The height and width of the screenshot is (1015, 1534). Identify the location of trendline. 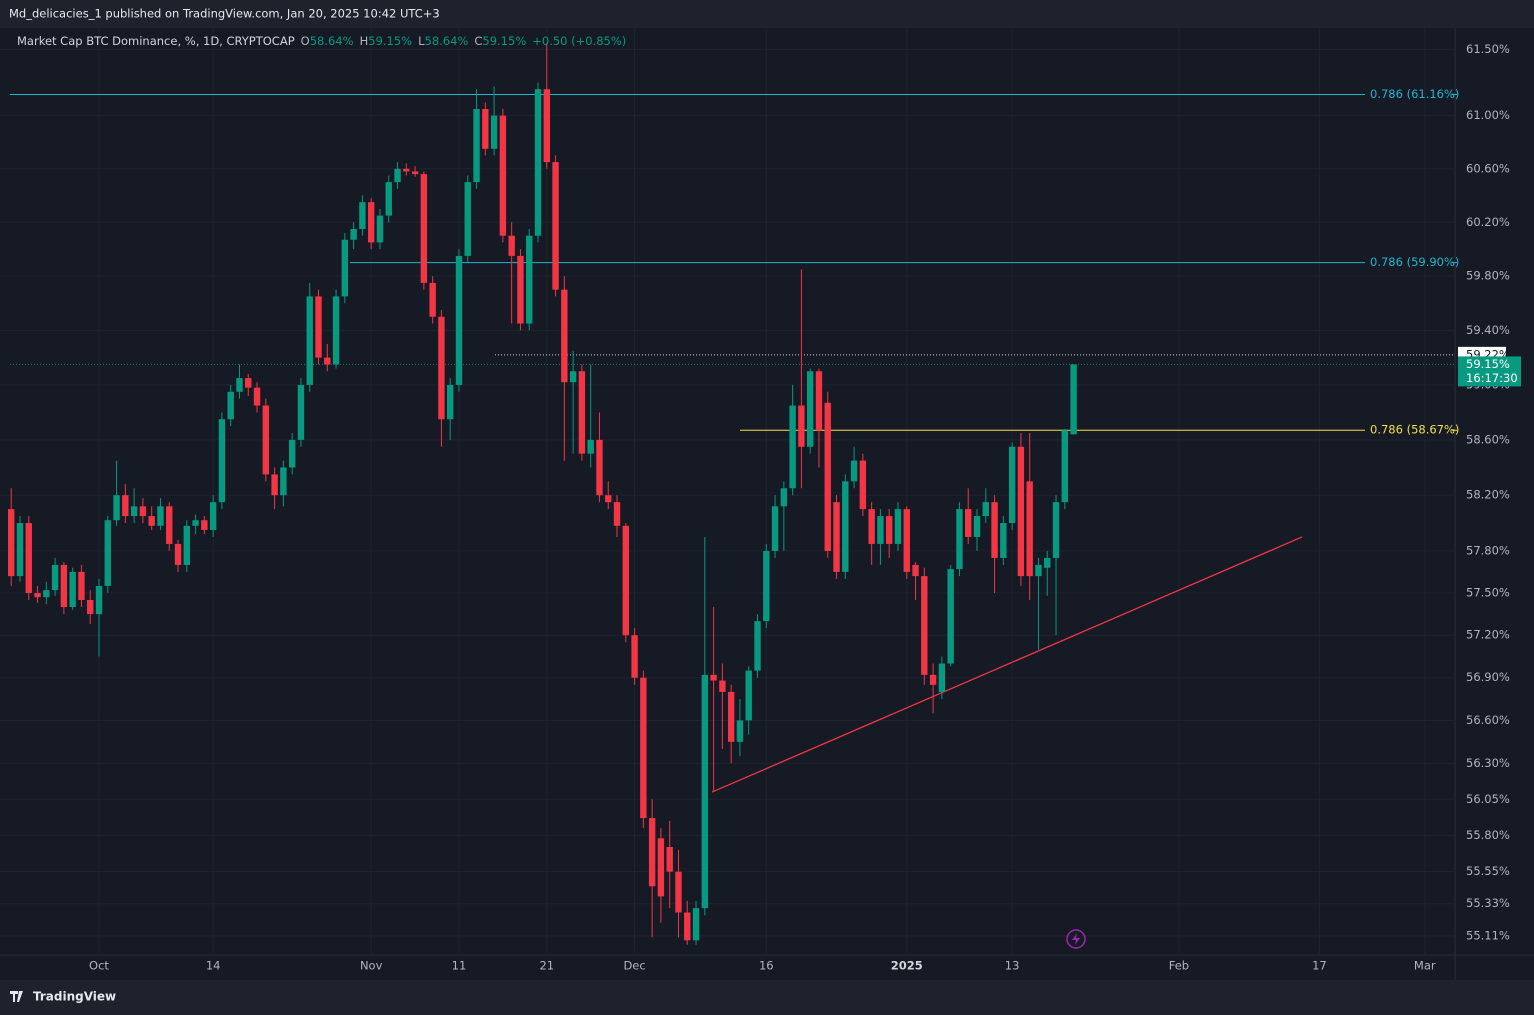
(1007, 664).